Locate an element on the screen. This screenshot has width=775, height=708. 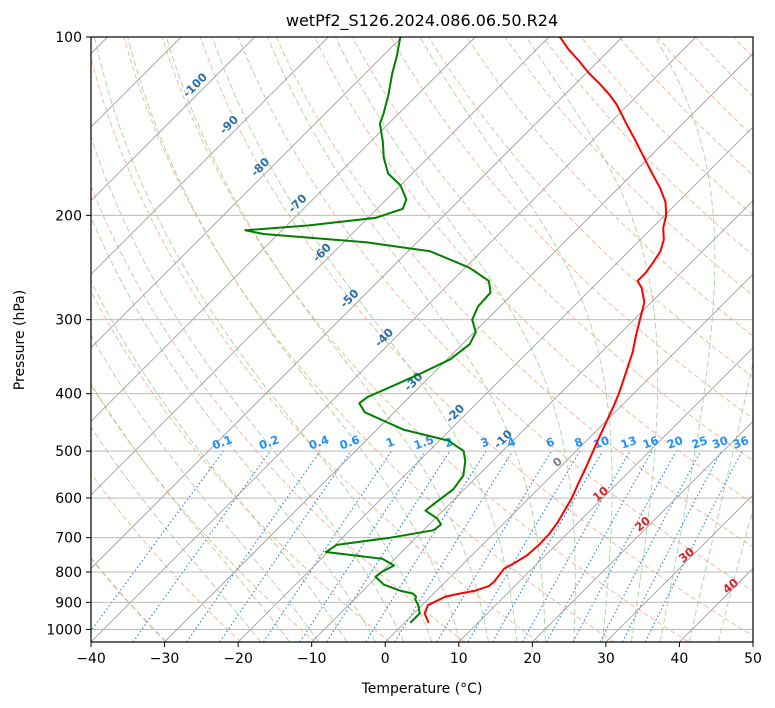
mixing-ratio-label: 36 is located at coordinates (741, 442).